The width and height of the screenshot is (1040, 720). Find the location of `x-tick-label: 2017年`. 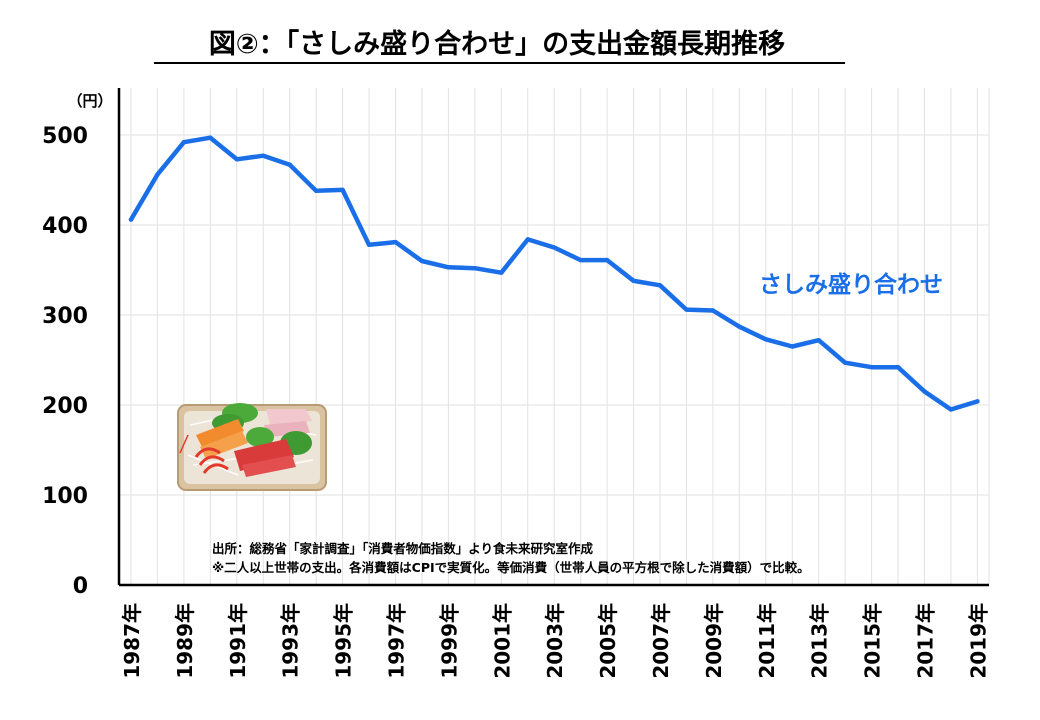

x-tick-label: 2017年 is located at coordinates (926, 641).